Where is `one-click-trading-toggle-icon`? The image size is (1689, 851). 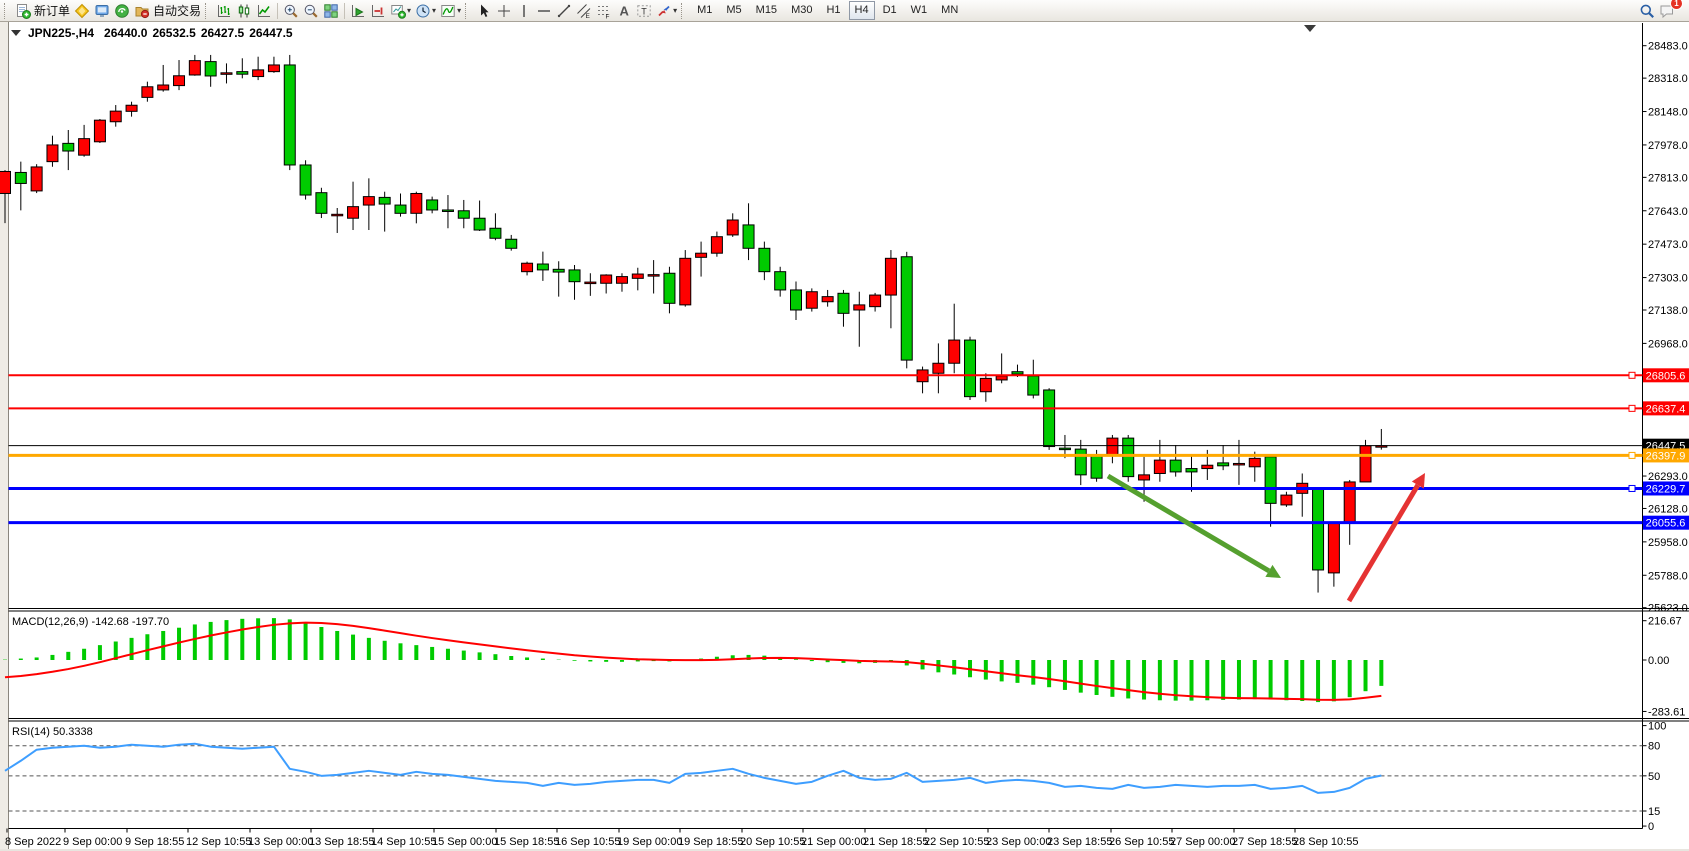
one-click-trading-toggle-icon is located at coordinates (16, 33).